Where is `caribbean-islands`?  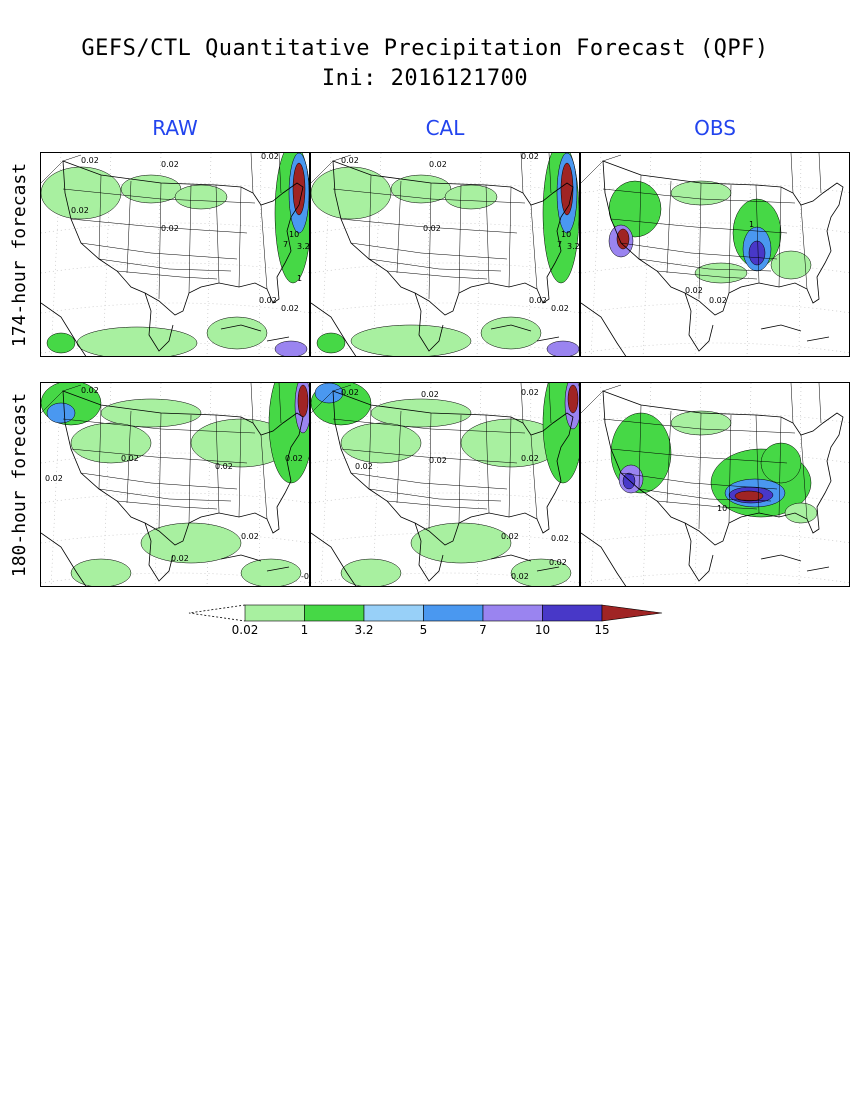
caribbean-islands is located at coordinates (255, 563).